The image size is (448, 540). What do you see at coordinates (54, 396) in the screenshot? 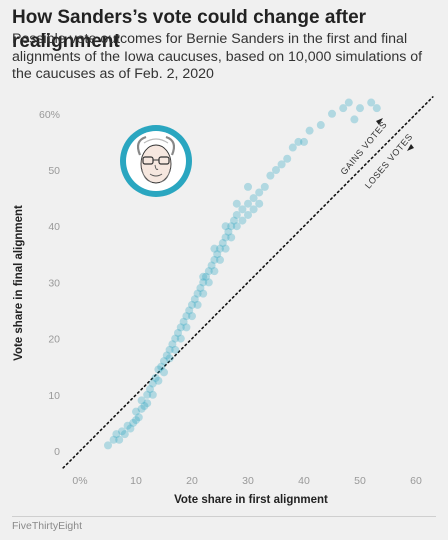
I see `y-tick-label: 10` at bounding box center [54, 396].